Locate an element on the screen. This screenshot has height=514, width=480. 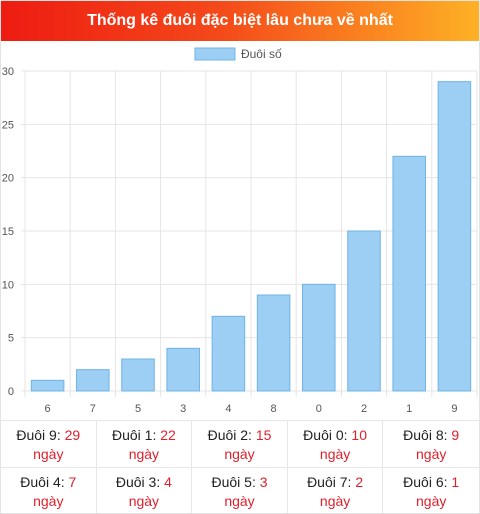
stat-days: 9 is located at coordinates (455, 435).